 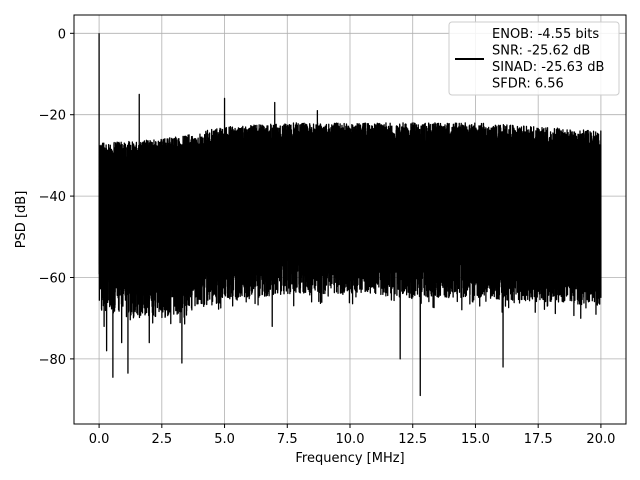 I want to click on y-axis-label: PSD [dB], so click(x=21, y=220).